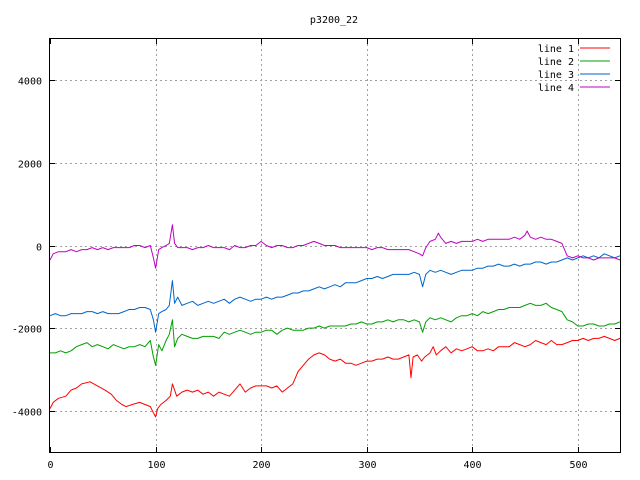  I want to click on chart-title: p3200_22, so click(334, 20).